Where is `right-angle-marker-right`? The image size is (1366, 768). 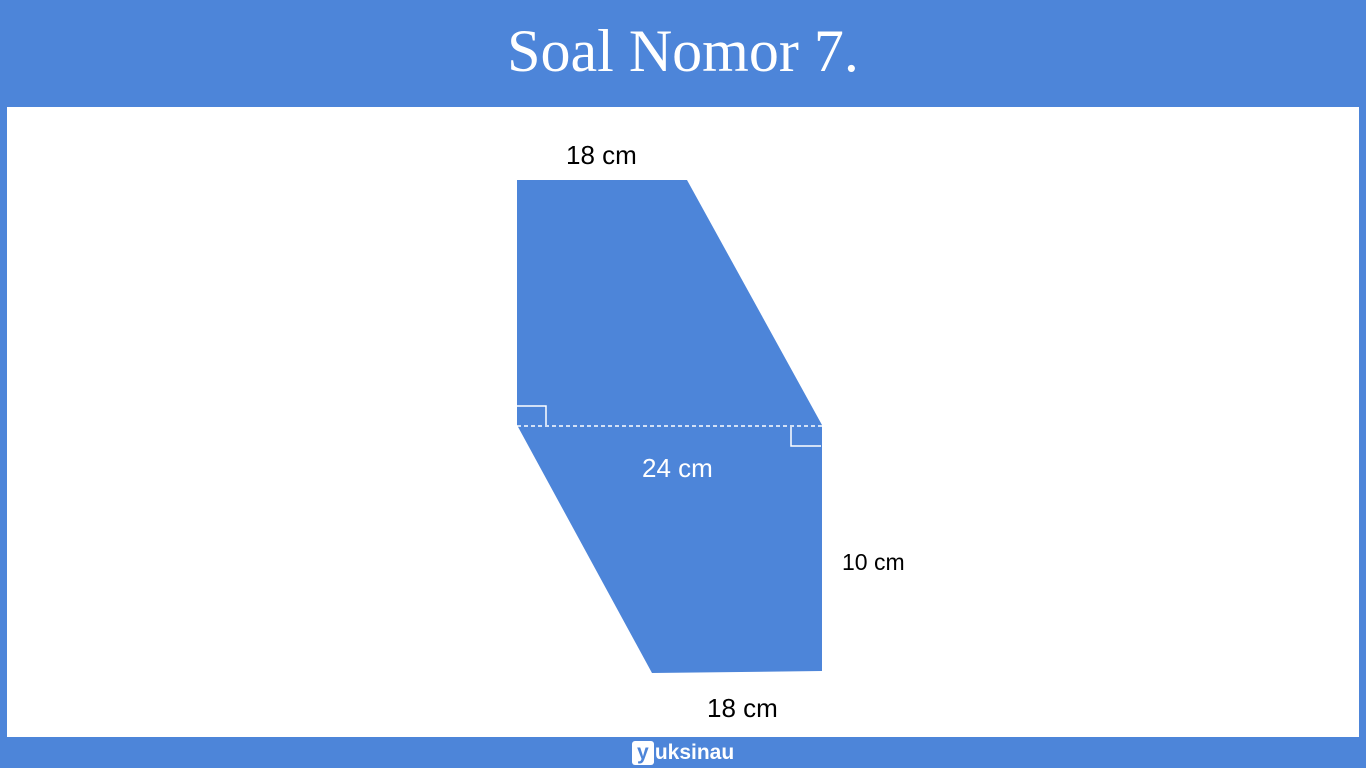 right-angle-marker-right is located at coordinates (805, 437).